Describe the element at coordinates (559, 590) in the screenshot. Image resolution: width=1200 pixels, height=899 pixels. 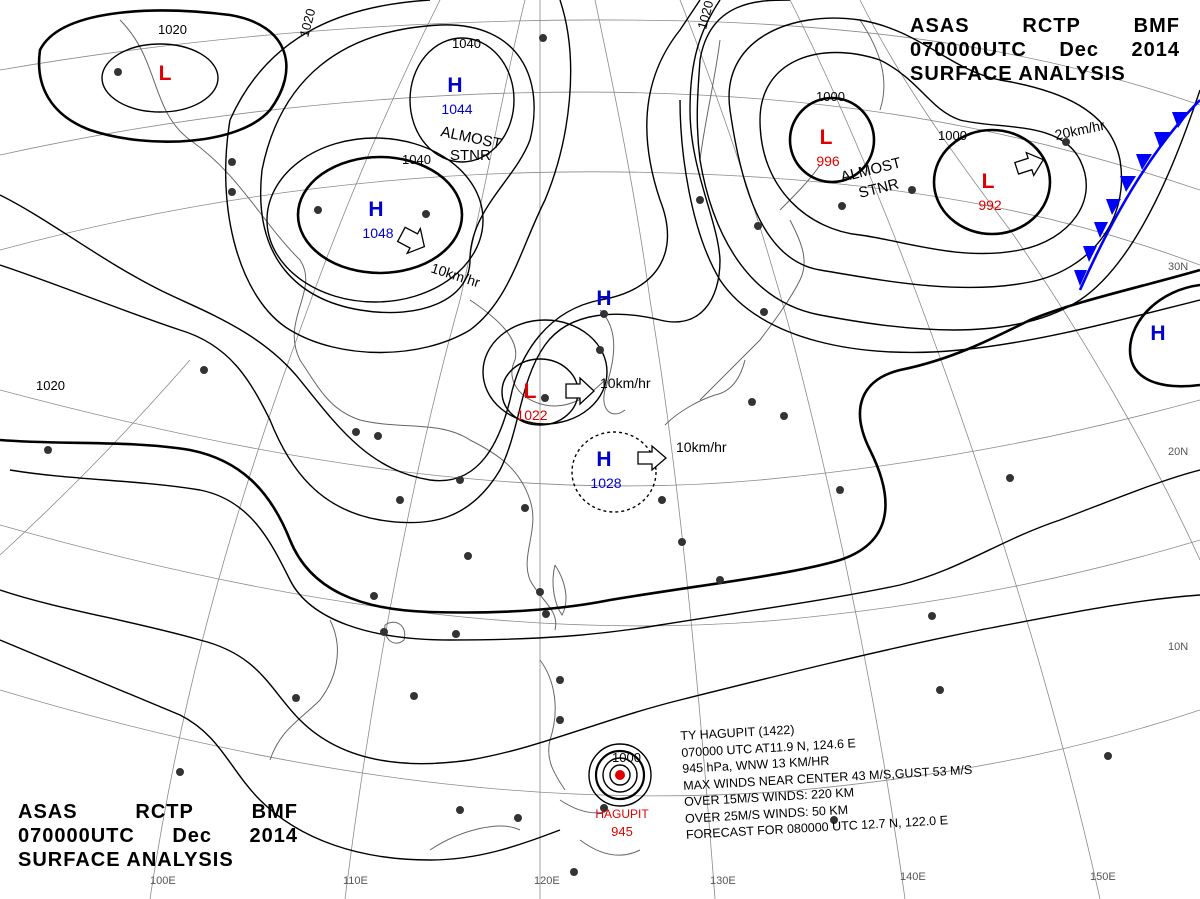
I see `coast-taiwan` at that location.